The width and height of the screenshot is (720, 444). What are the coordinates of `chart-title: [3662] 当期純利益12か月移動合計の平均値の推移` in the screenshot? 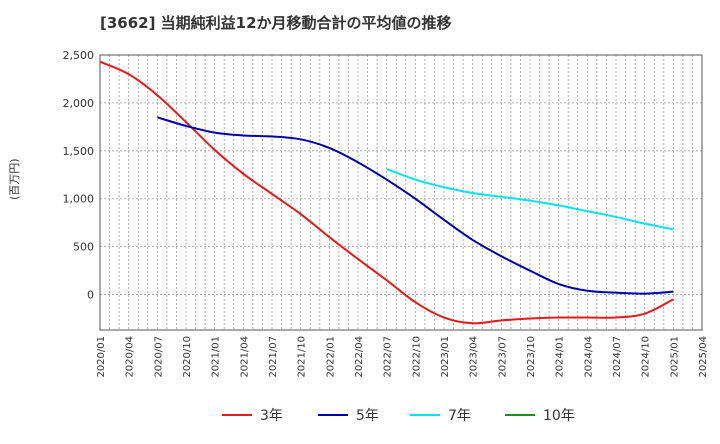 It's located at (276, 23).